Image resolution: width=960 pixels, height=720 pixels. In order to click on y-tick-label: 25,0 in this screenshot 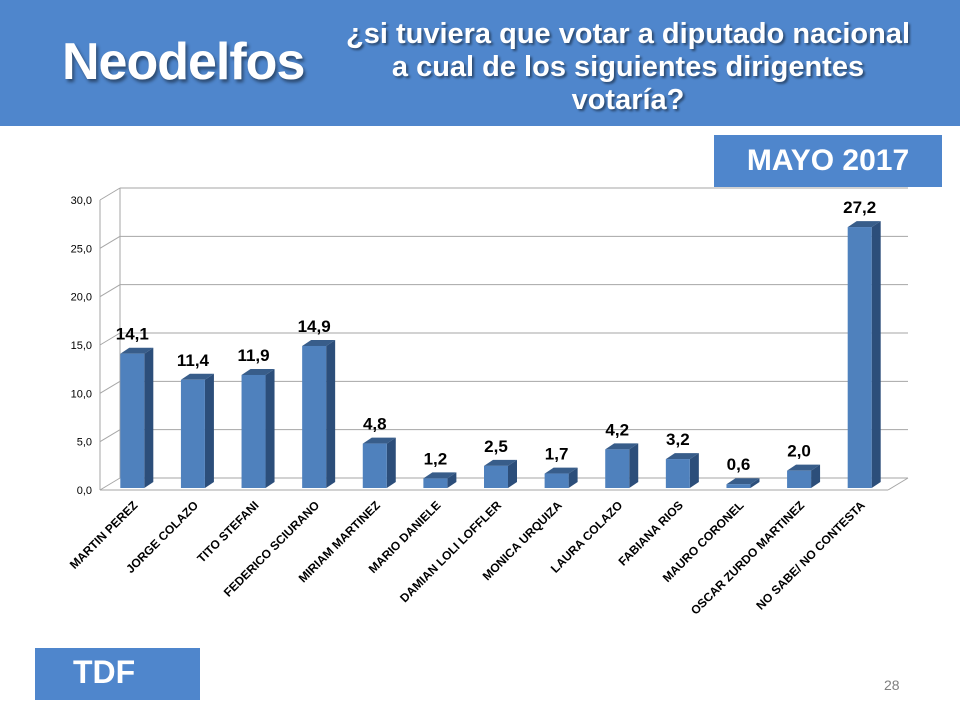, I will do `click(81, 249)`.